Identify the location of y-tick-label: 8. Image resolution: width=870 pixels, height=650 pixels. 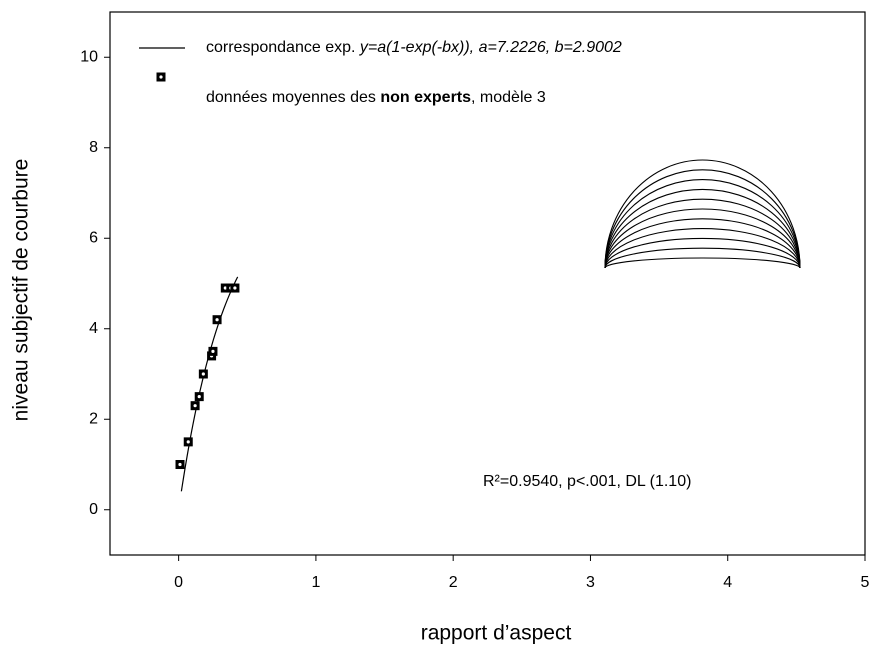
(93, 147).